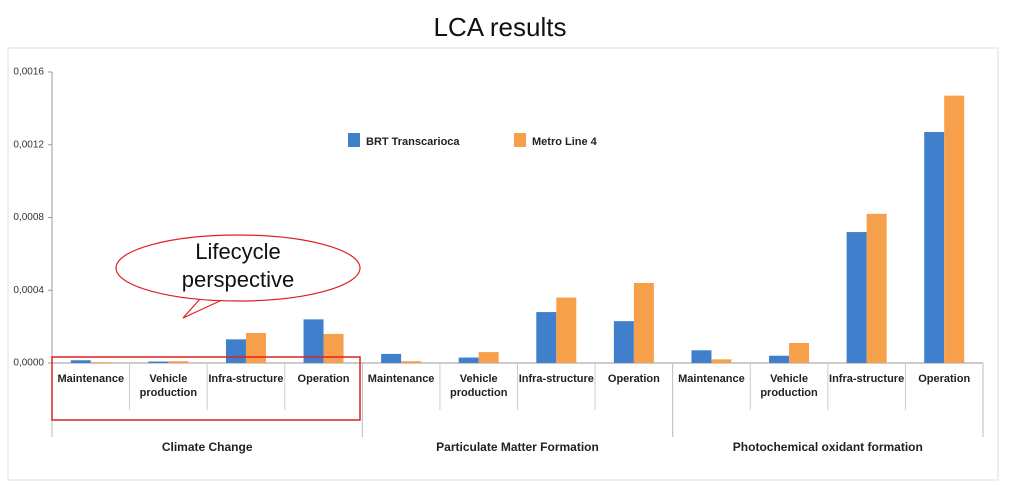 The width and height of the screenshot is (1017, 486). I want to click on y-tick-label: 0,0008, so click(28, 217).